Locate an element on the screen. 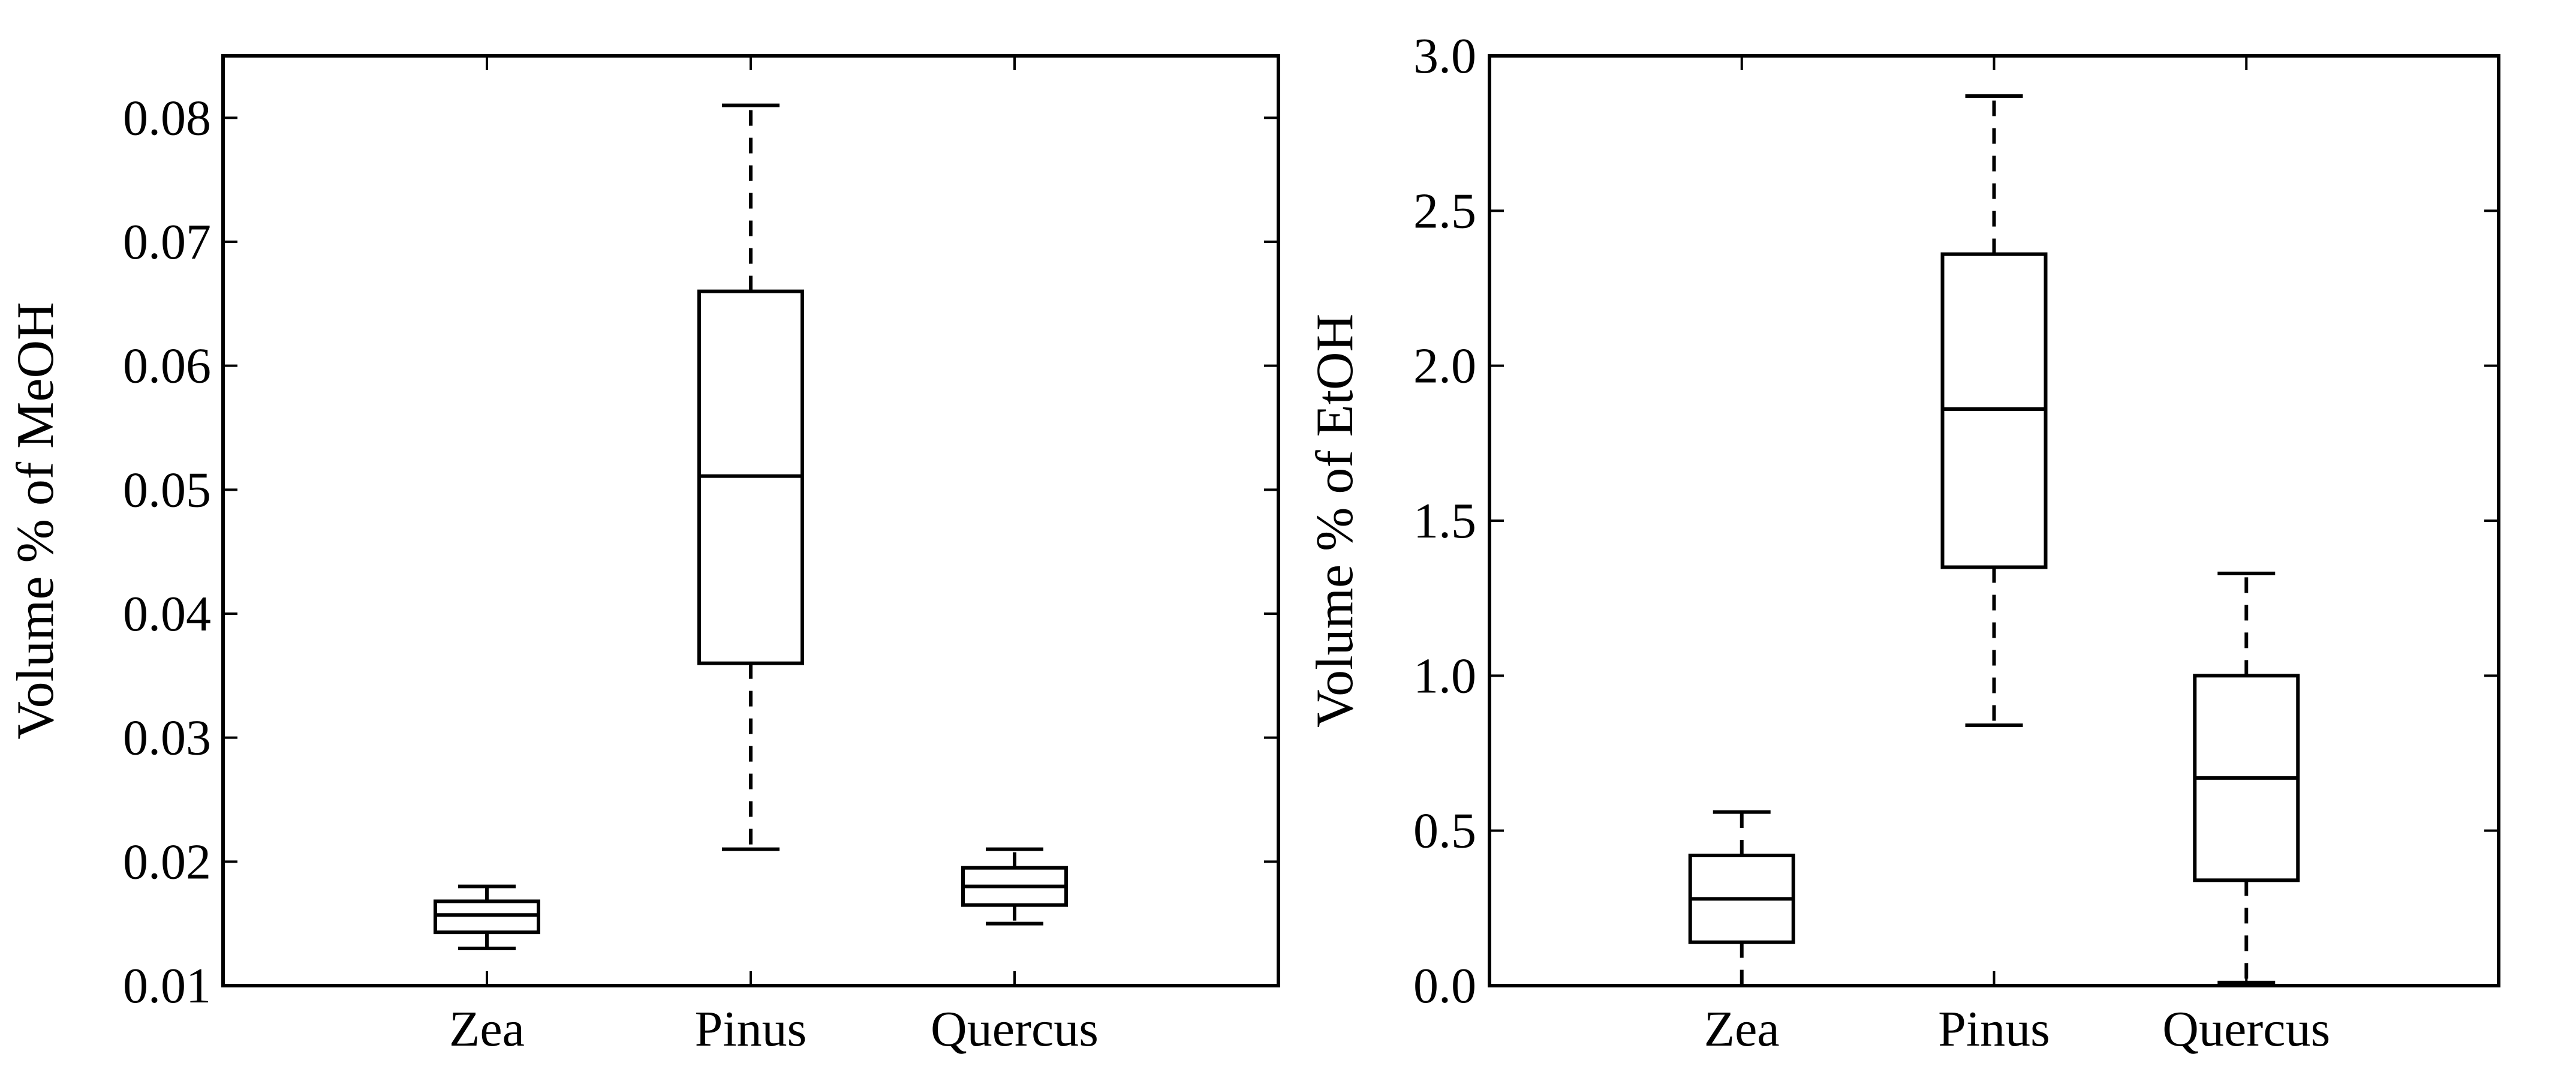 This screenshot has width=2576, height=1084. y-axis-label: Volume % of EtOH is located at coordinates (1335, 521).